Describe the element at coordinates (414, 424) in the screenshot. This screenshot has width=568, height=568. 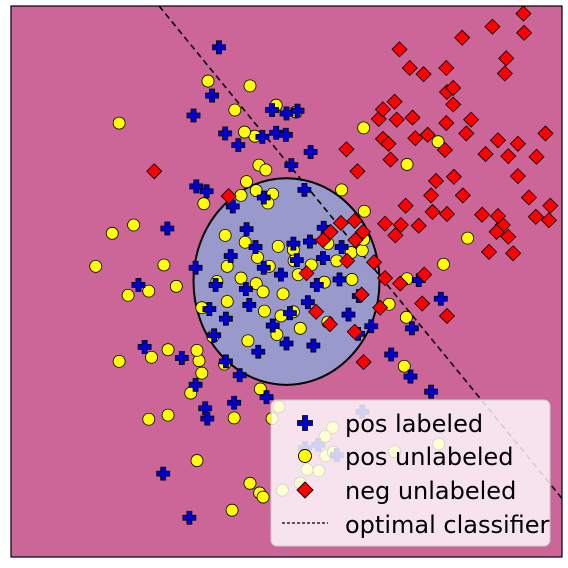
I see `legend-label-pos-labeled: pos labeled` at that location.